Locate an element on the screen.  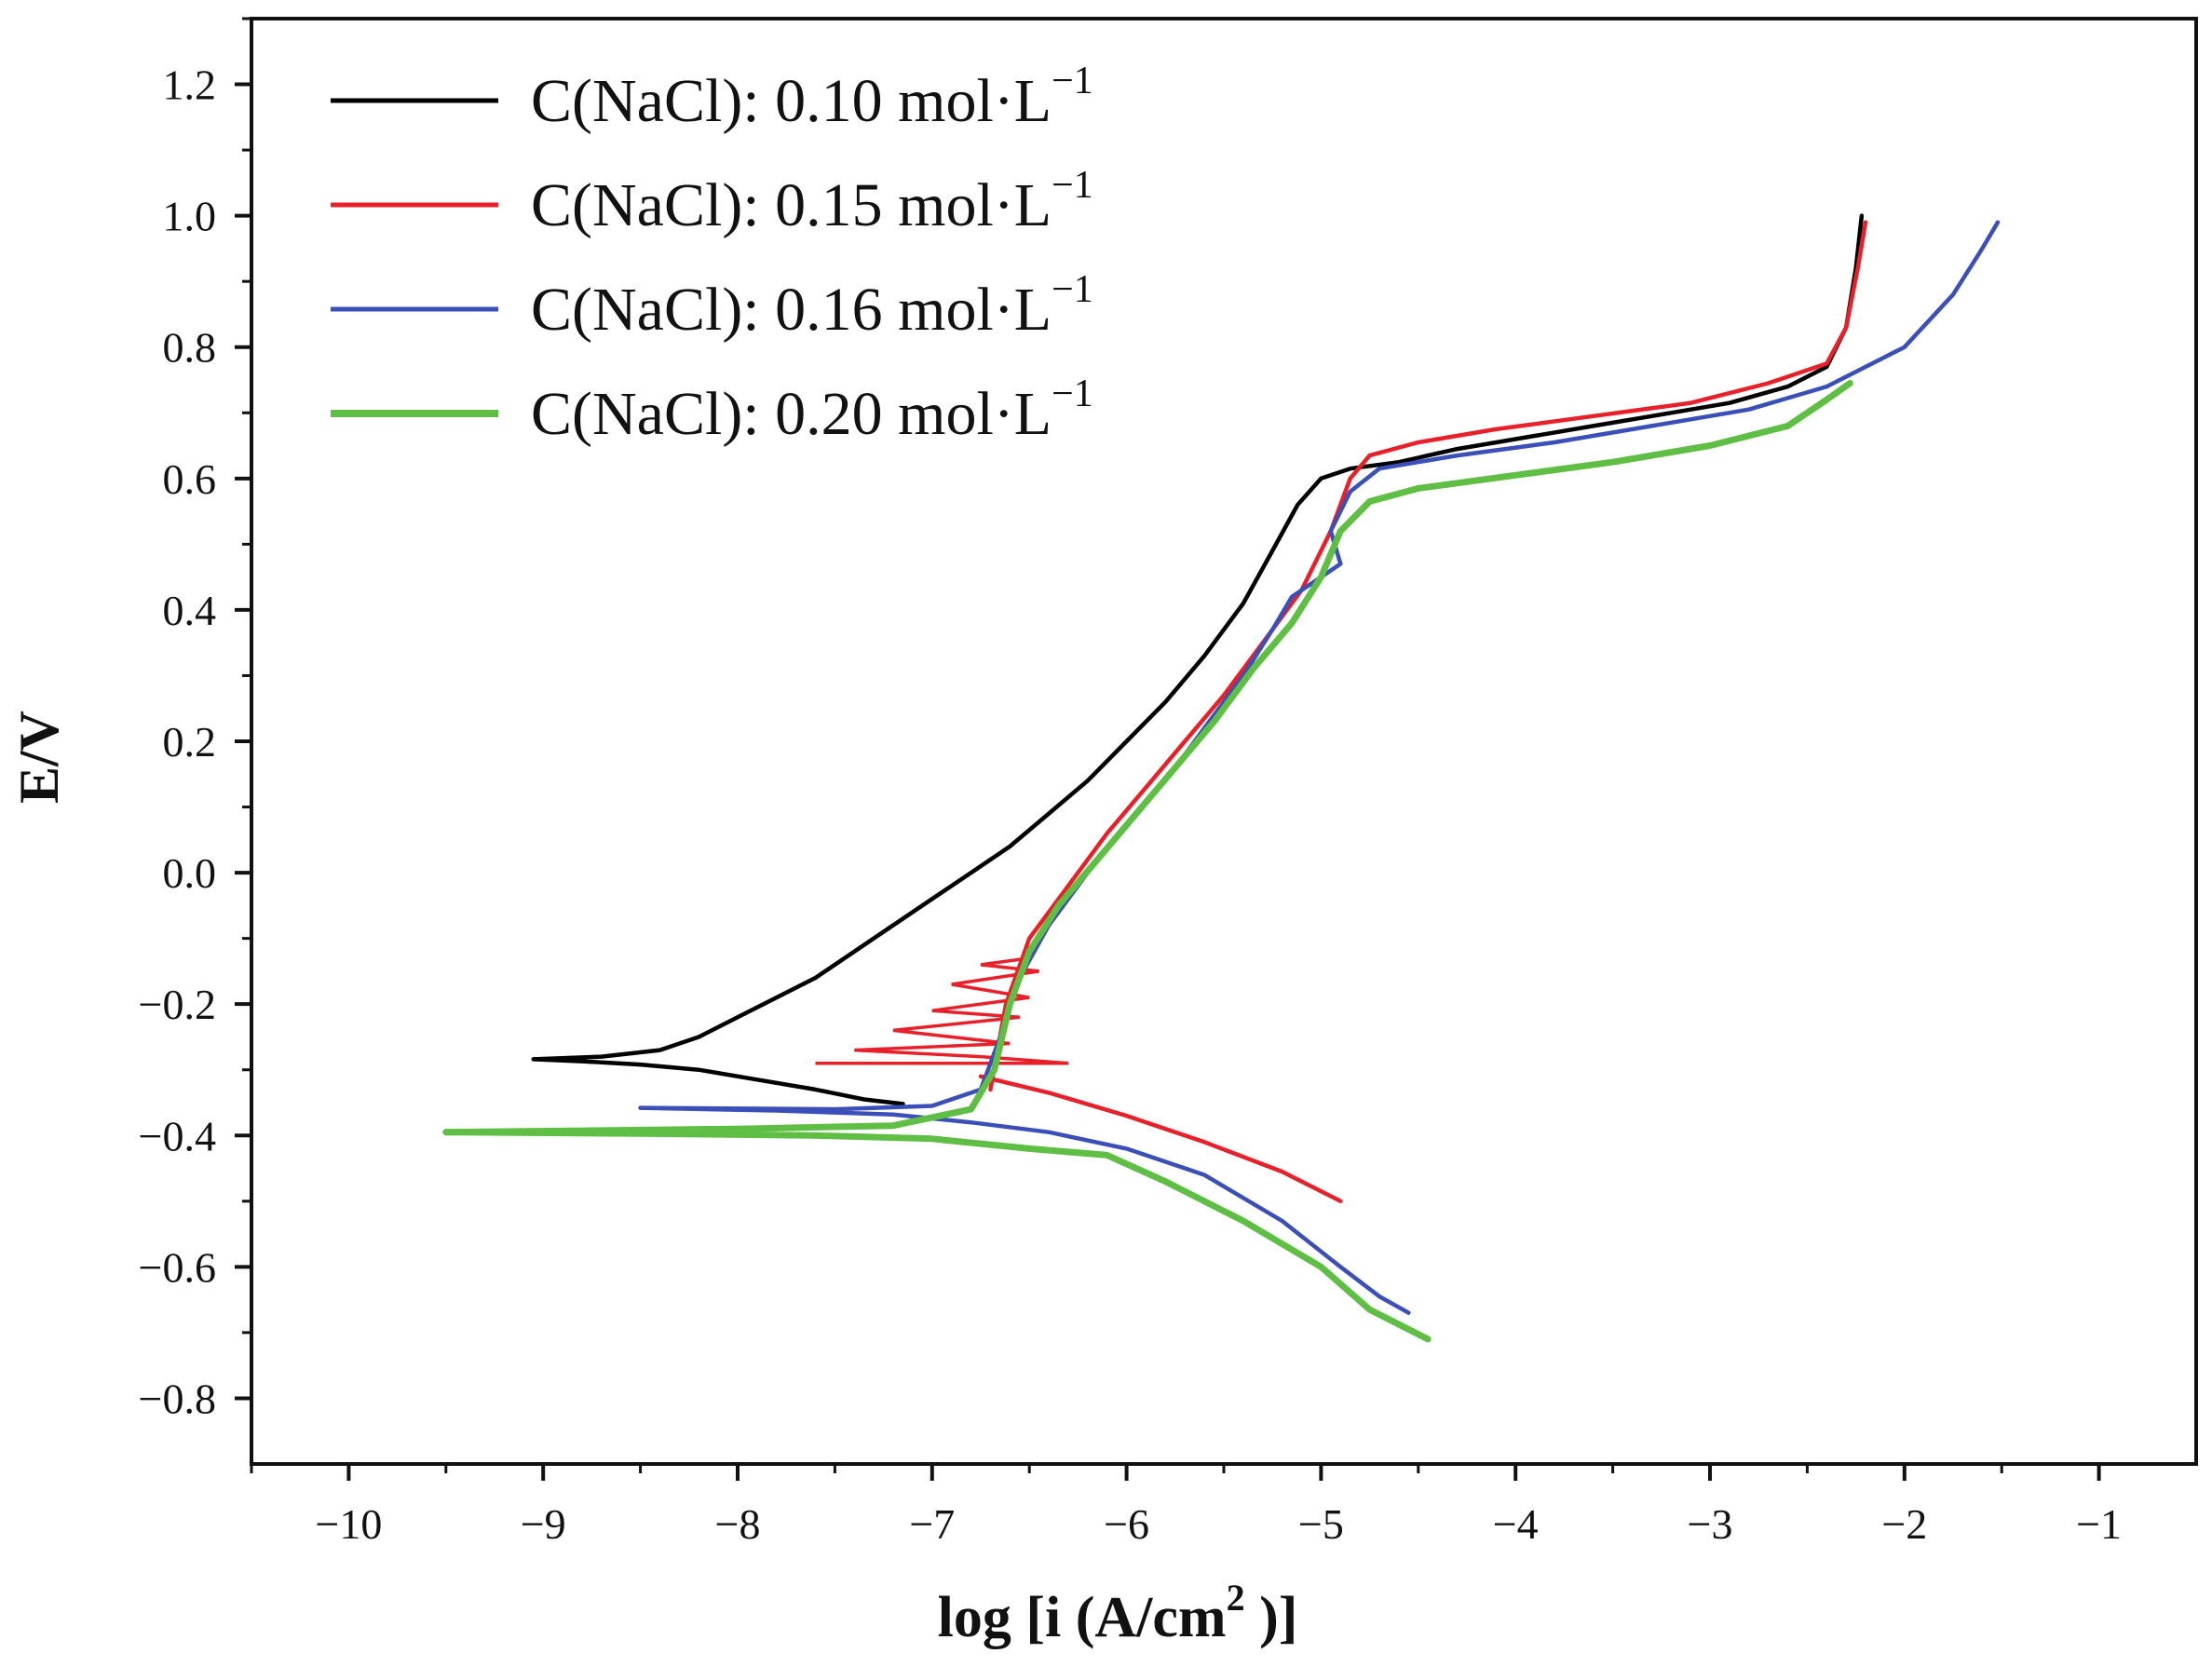
y-tick-label: 1.0 is located at coordinates (190, 216).